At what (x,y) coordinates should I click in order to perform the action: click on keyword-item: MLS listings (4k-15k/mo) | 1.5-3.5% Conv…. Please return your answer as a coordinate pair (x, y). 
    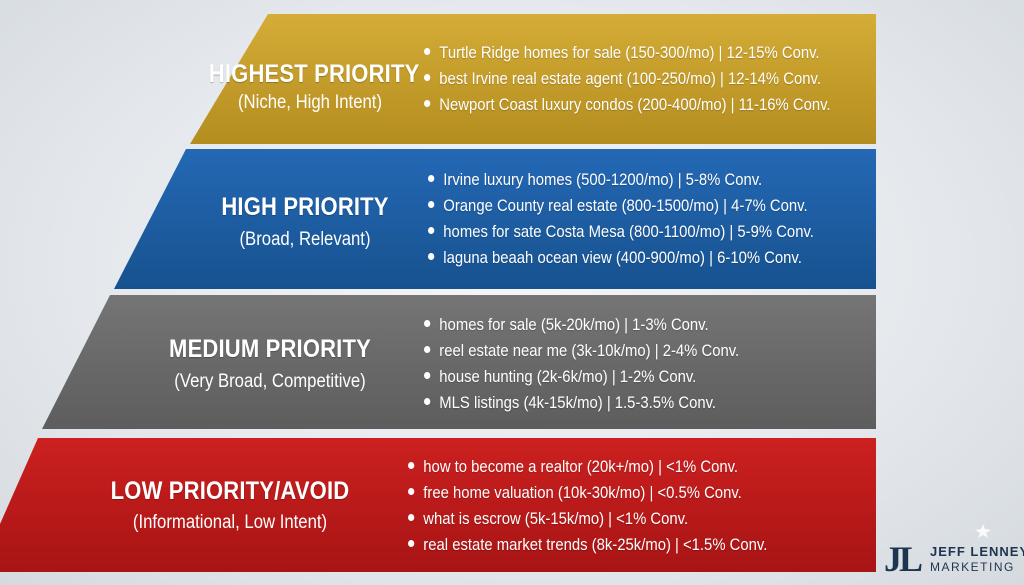
    Looking at the image, I should click on (581, 403).